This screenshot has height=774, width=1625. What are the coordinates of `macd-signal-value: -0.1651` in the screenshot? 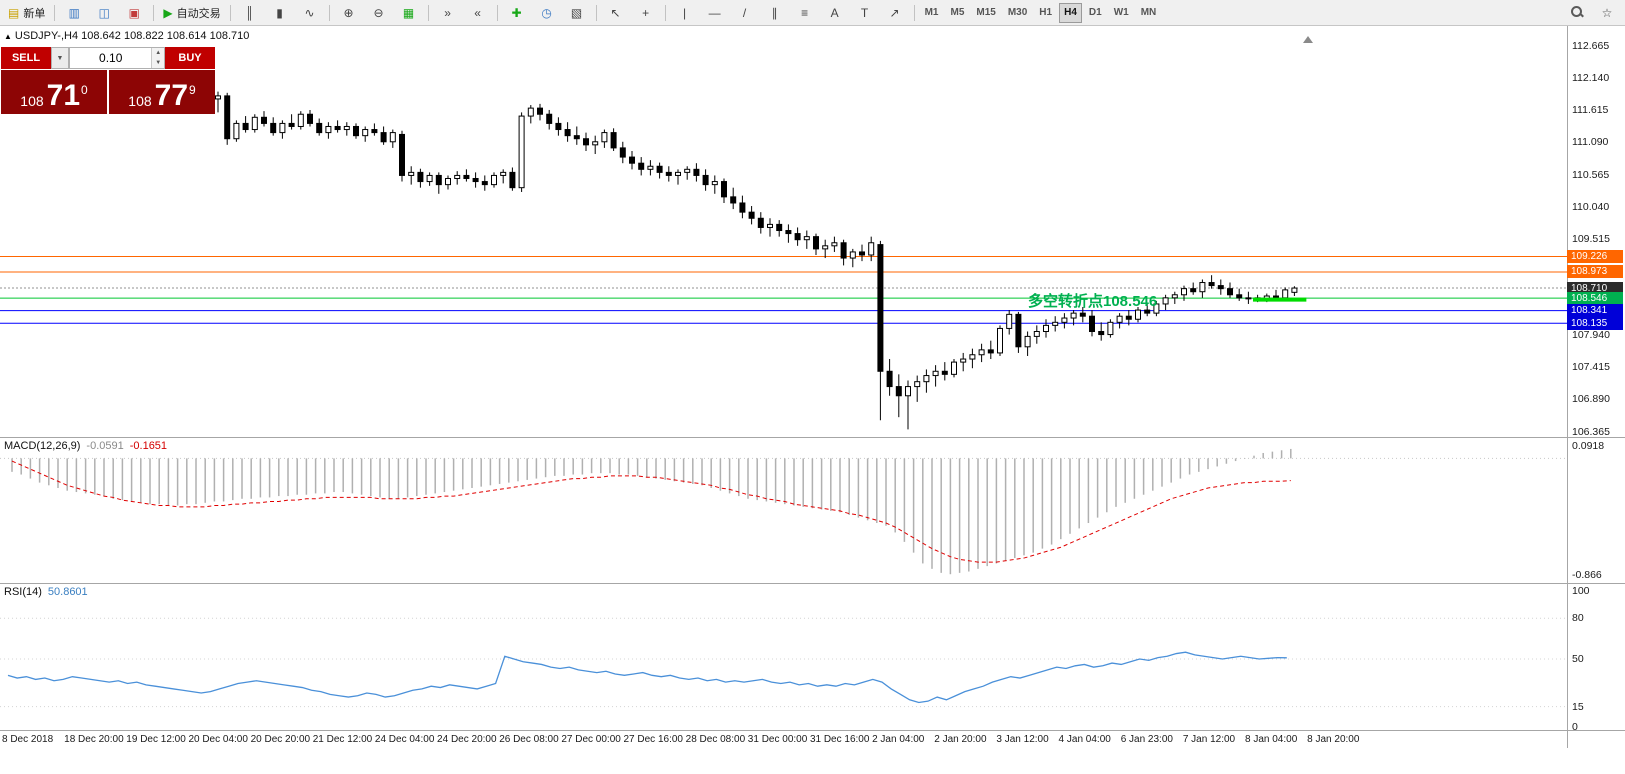 It's located at (148, 446).